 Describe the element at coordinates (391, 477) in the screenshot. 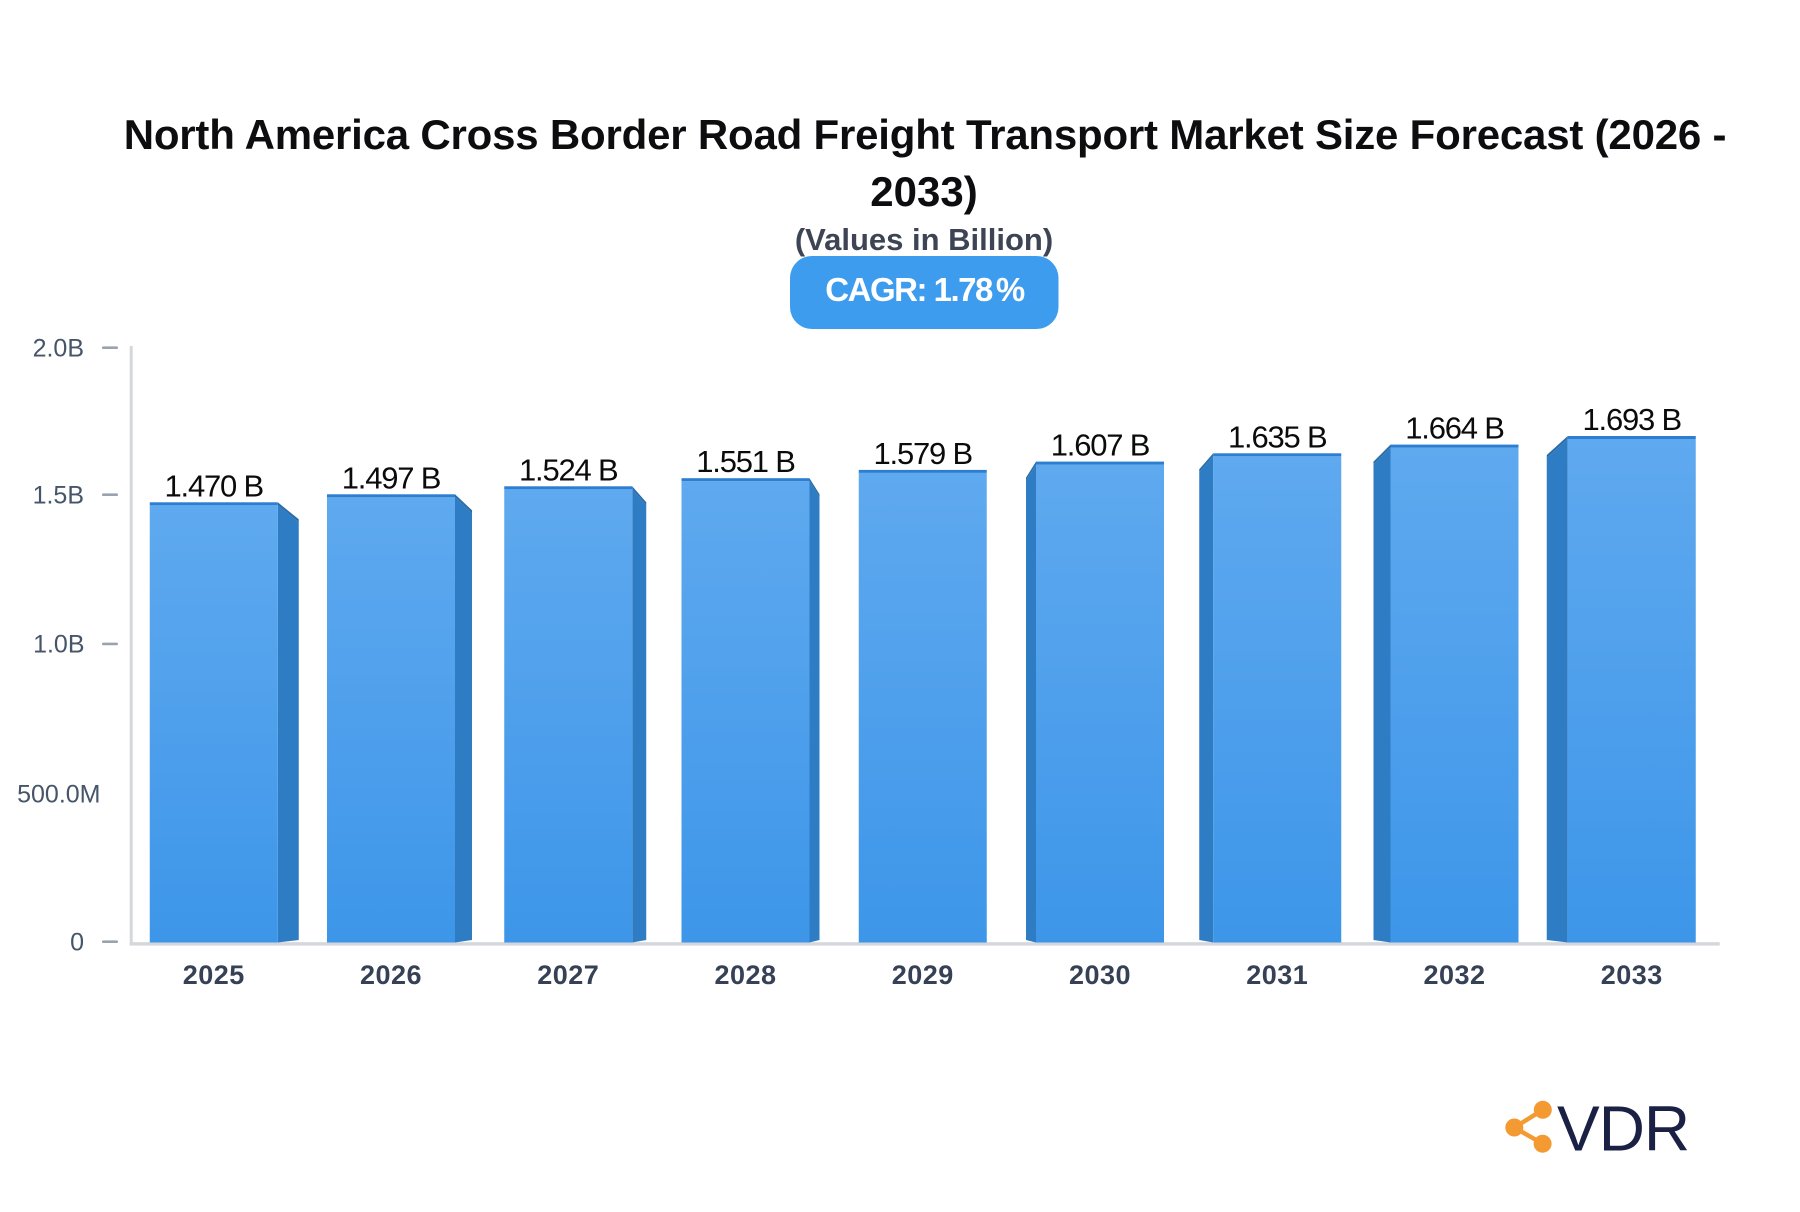

I see `svg-text: 1.497 B` at that location.